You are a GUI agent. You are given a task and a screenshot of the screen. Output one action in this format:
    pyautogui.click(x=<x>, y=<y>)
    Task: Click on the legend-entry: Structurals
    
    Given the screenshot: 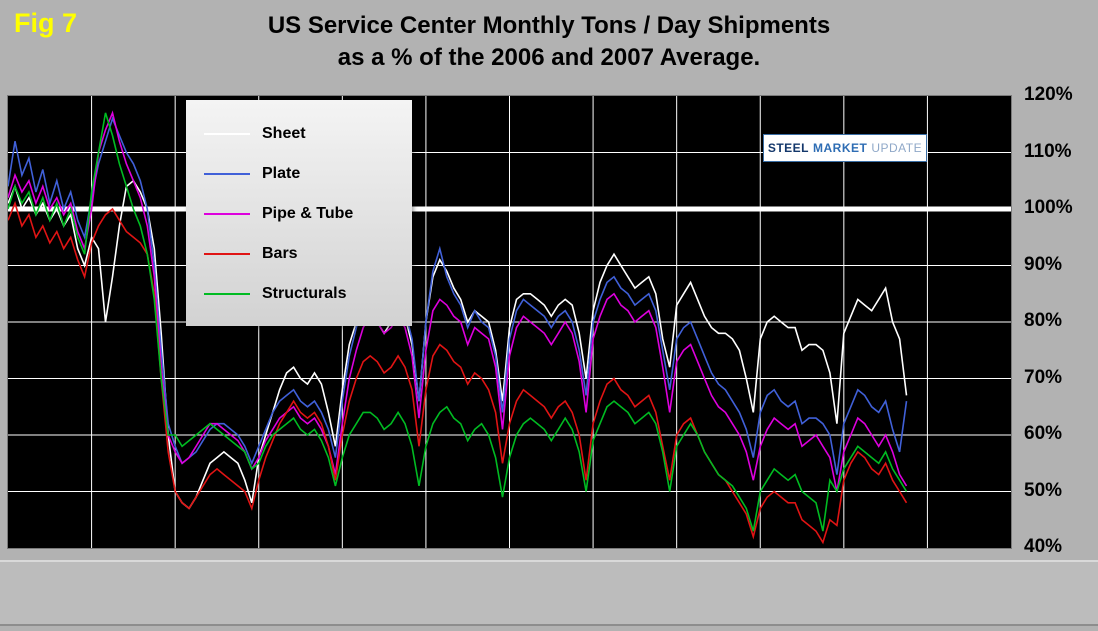 What is the action you would take?
    pyautogui.click(x=299, y=294)
    